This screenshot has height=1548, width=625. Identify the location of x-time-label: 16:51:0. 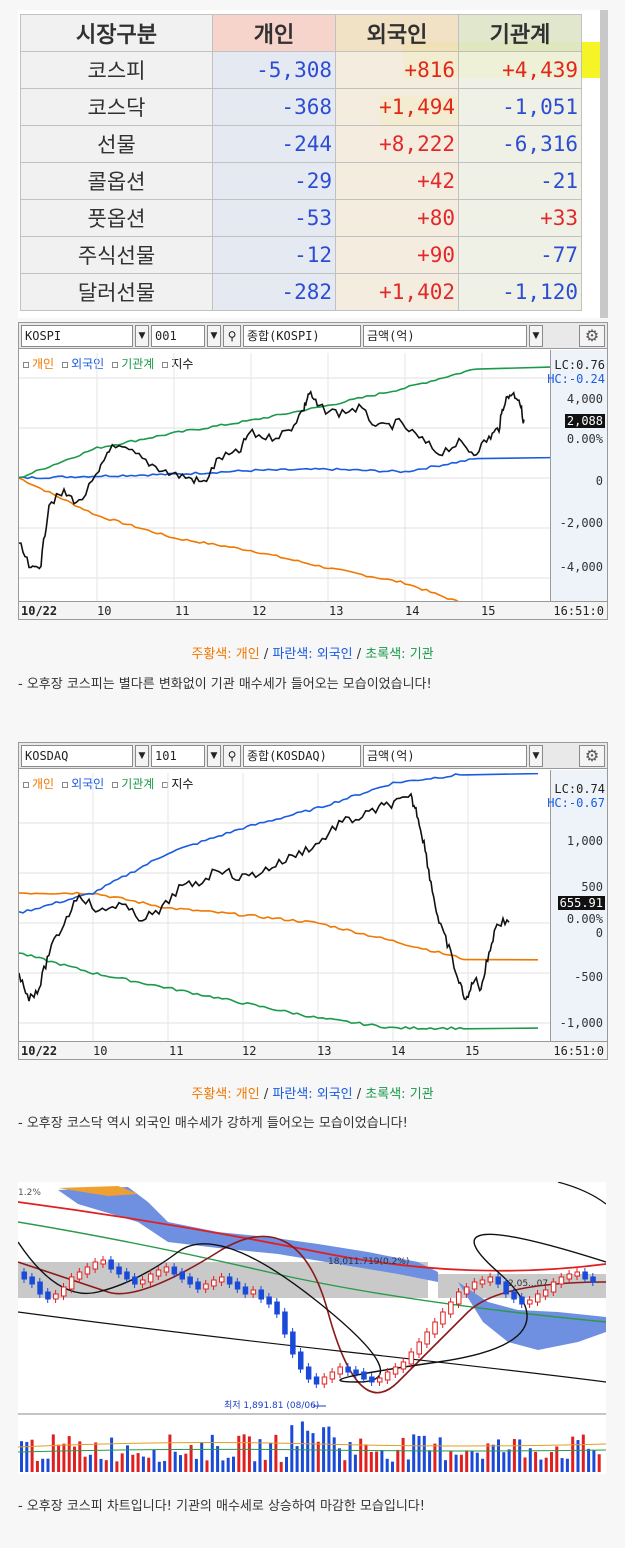
(578, 1051).